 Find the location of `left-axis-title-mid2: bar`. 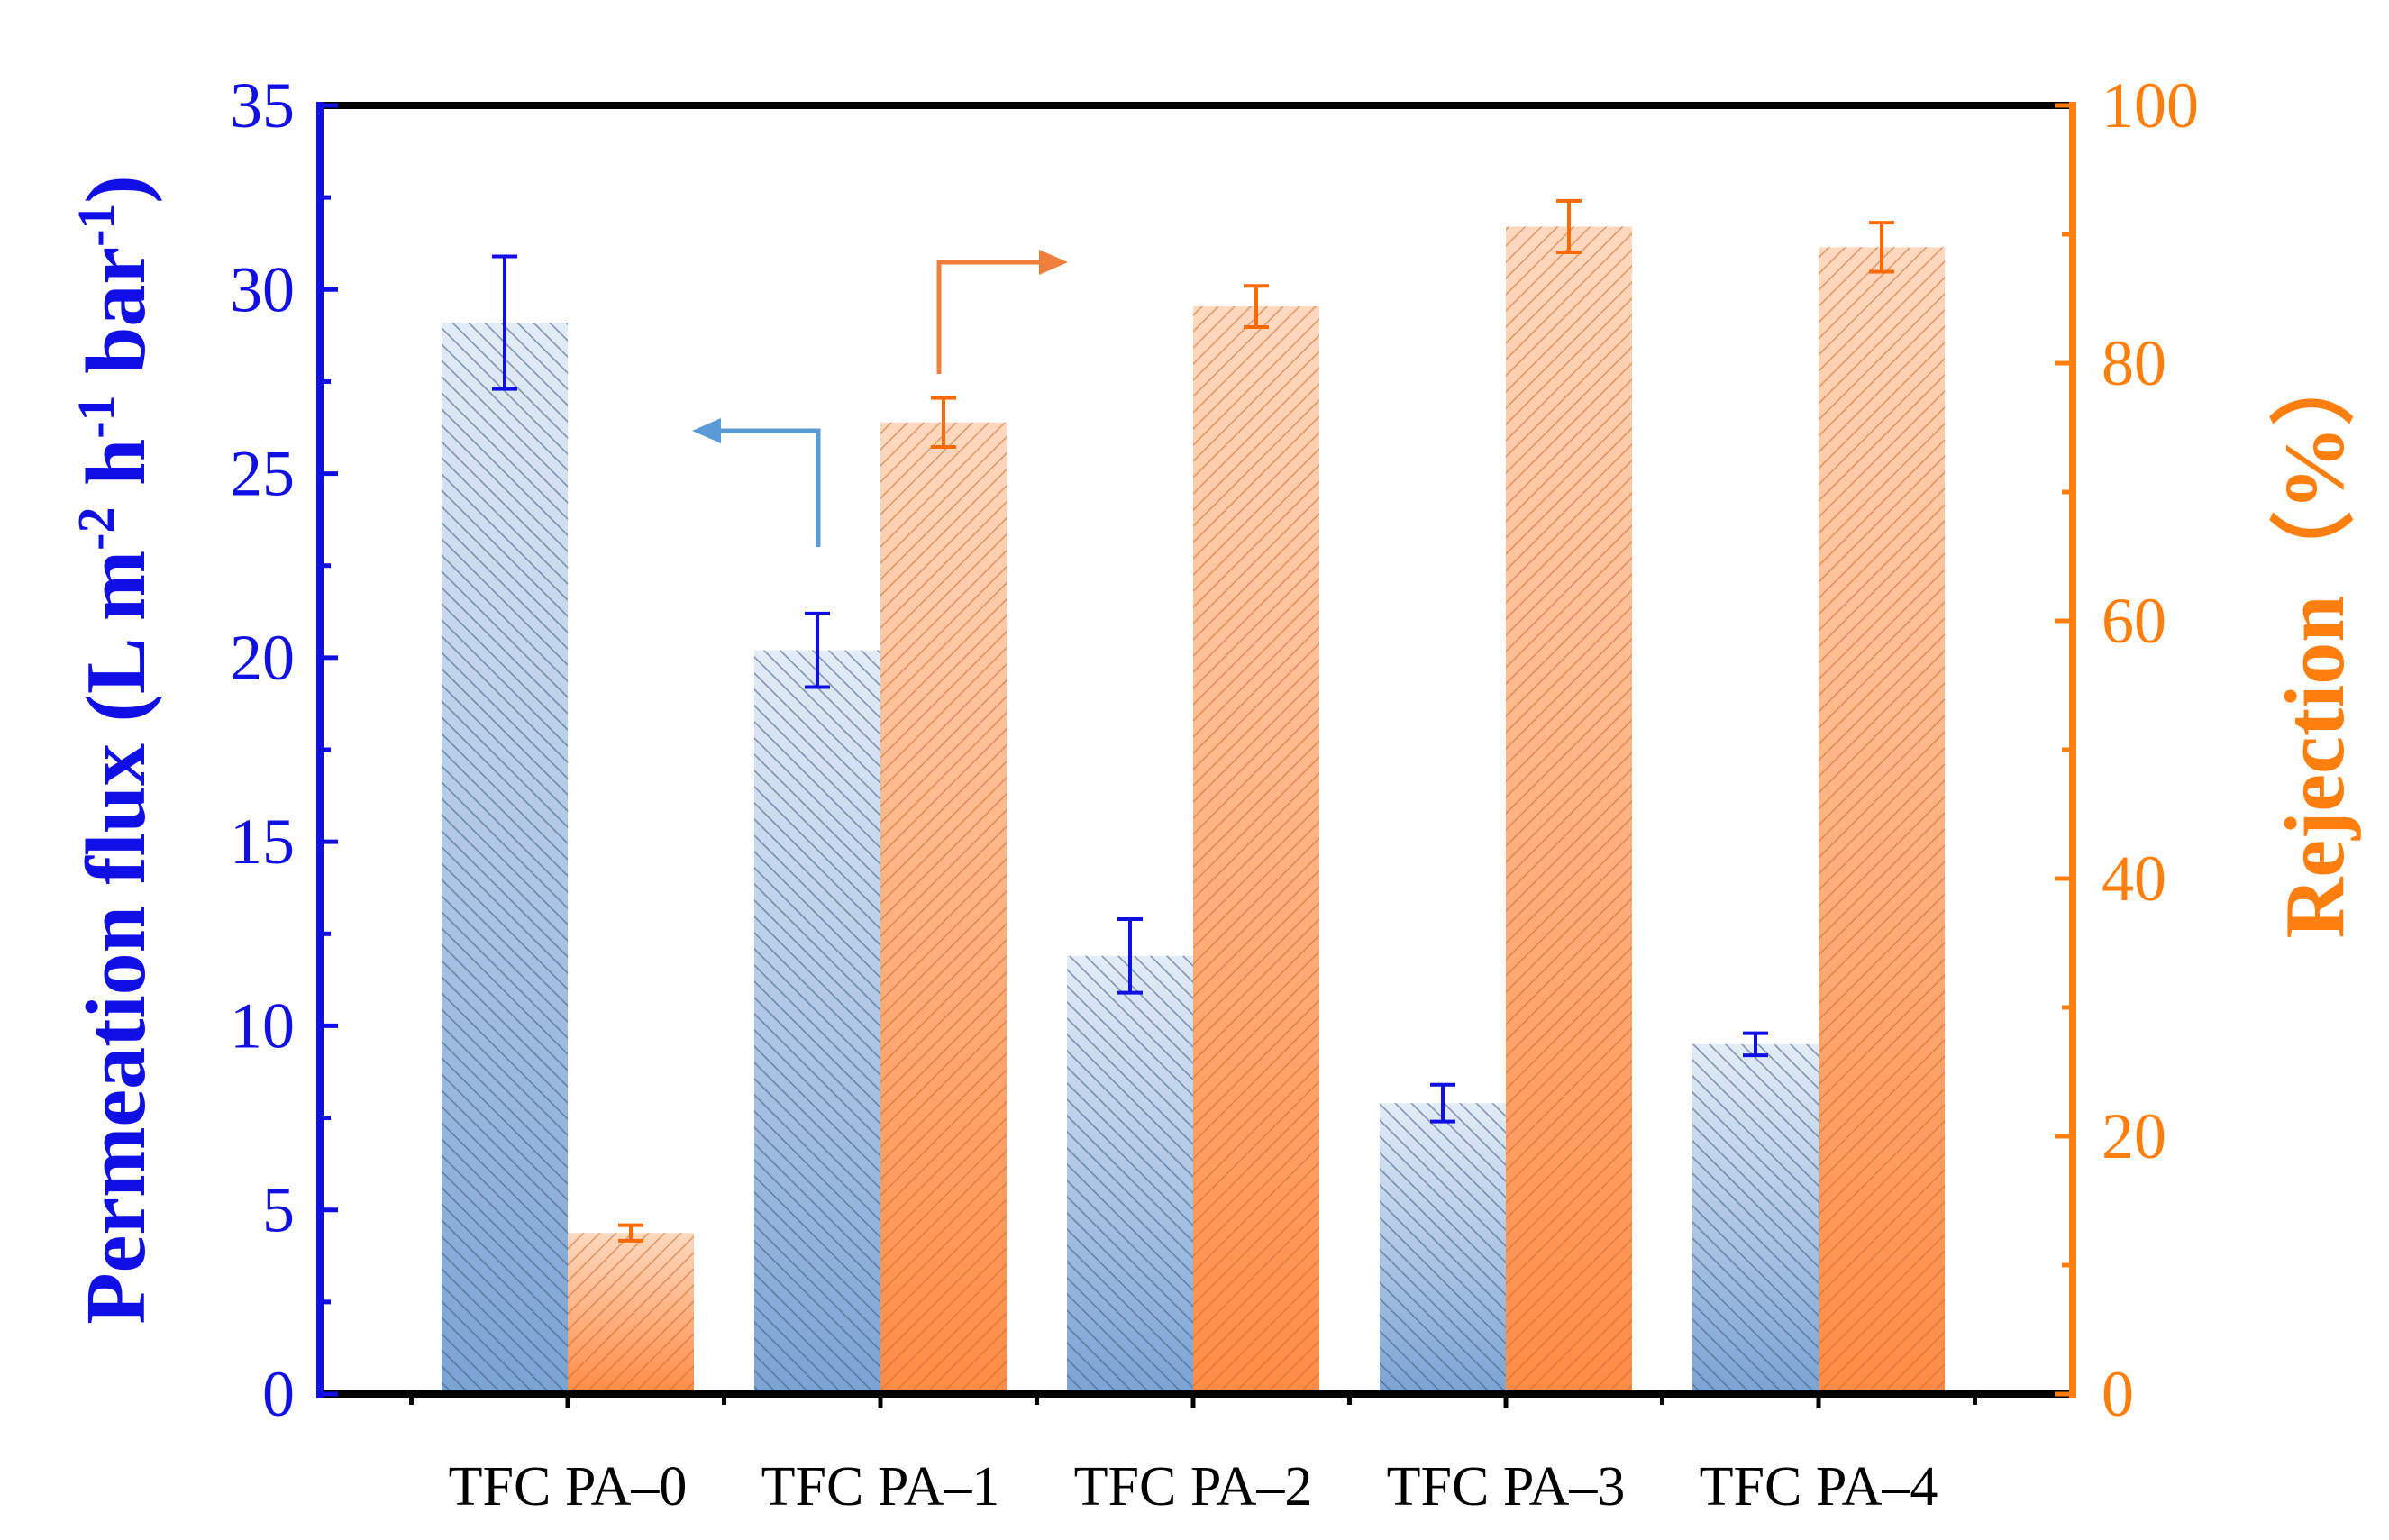

left-axis-title-mid2: bar is located at coordinates (116, 321).